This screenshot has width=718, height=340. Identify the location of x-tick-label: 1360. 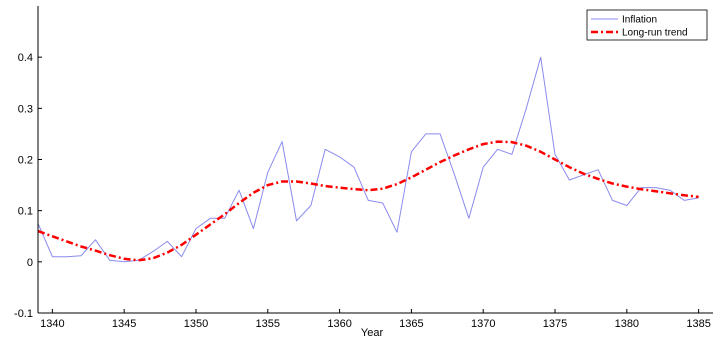
(339, 324).